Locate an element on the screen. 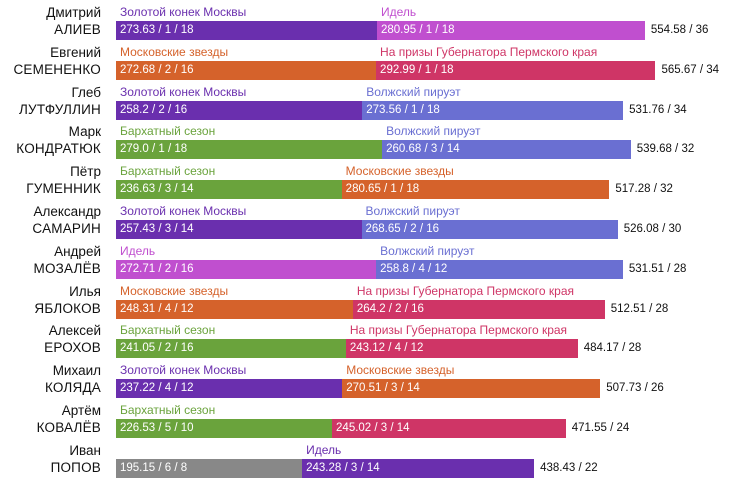 This screenshot has width=730, height=494. score-label: 292.99 / 1 / 18 is located at coordinates (417, 69).